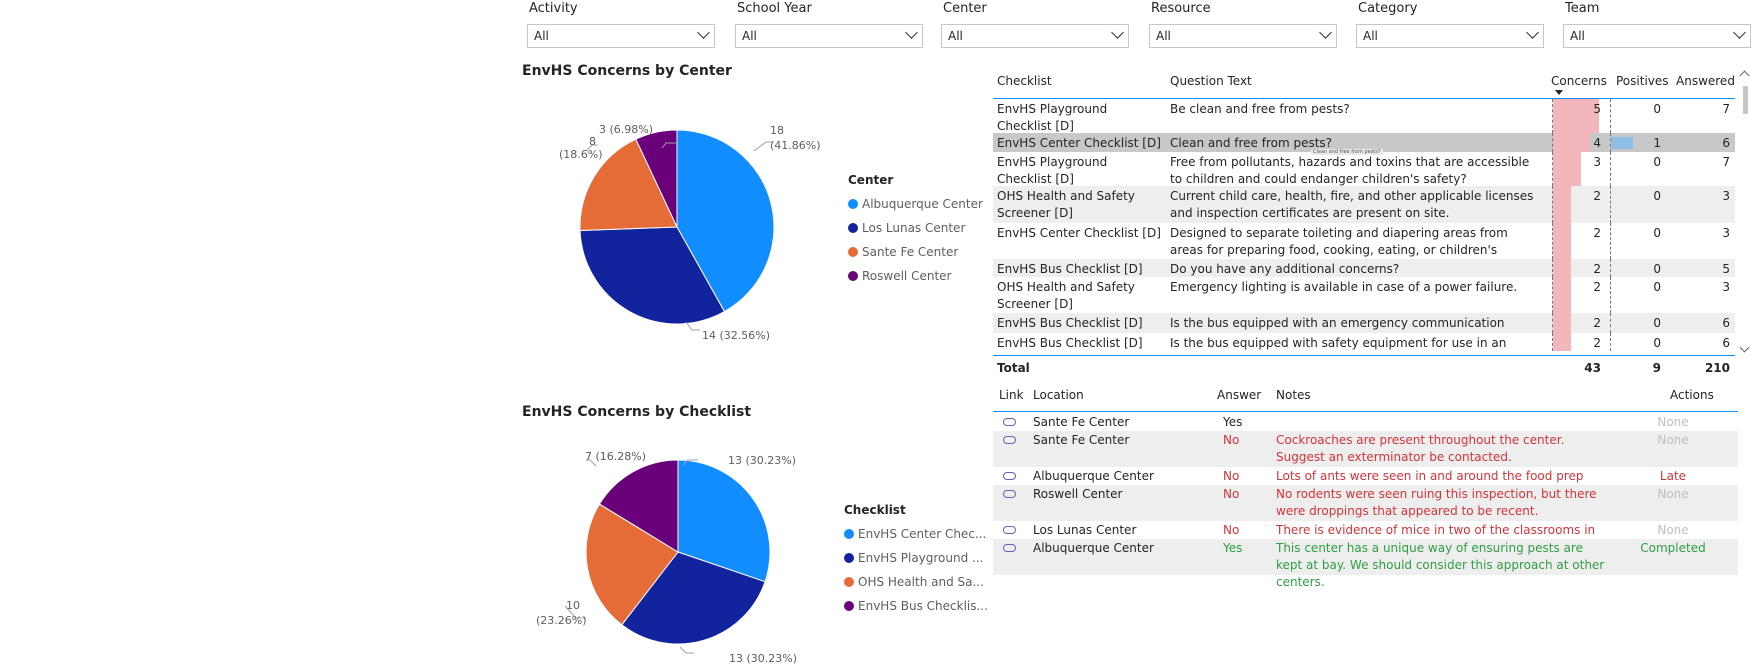  I want to click on legend-item: Los Lunas Center, so click(915, 228).